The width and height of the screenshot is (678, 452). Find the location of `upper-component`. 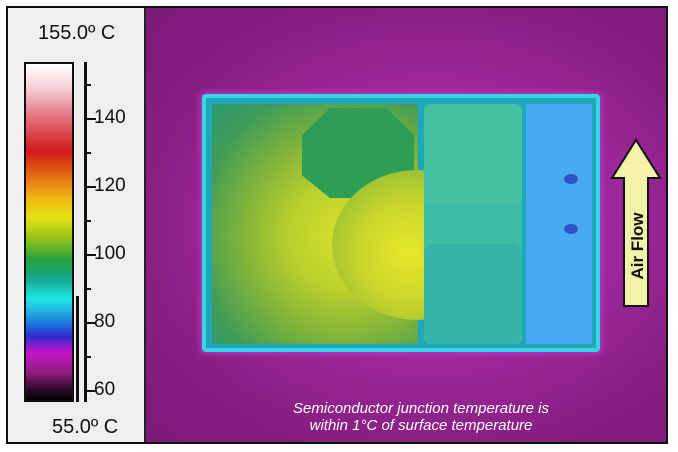

upper-component is located at coordinates (473, 154).